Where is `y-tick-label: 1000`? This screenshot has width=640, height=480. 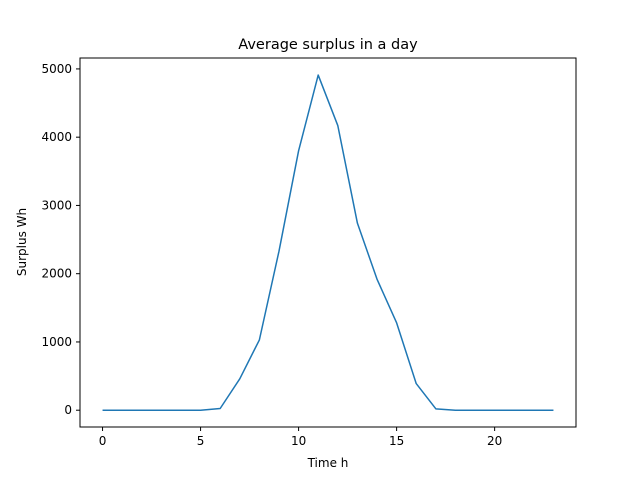 y-tick-label: 1000 is located at coordinates (56, 342).